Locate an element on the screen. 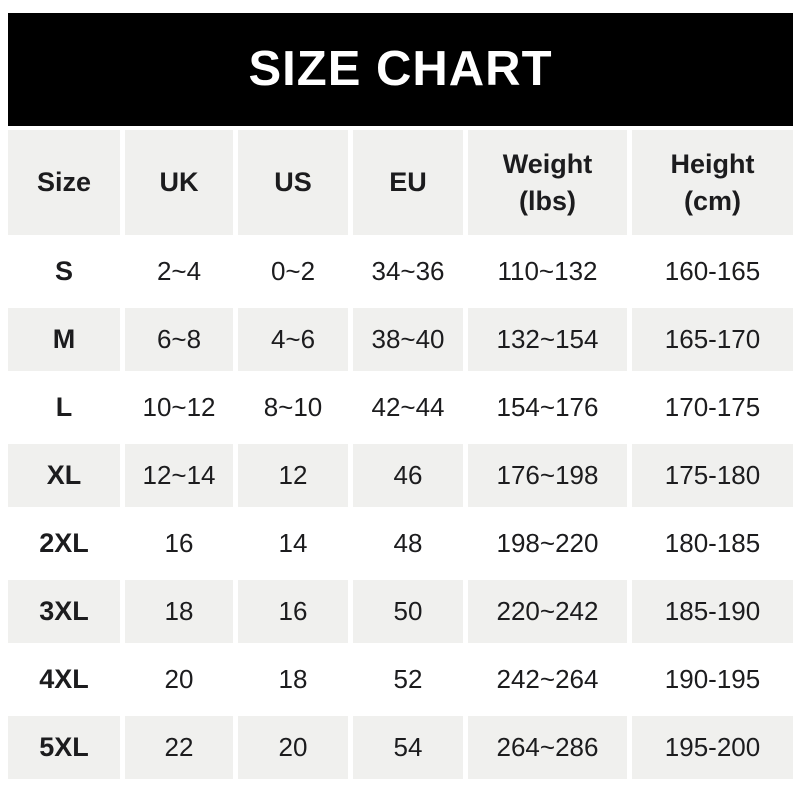 Image resolution: width=800 pixels, height=800 pixels. cell-5xl-uk: 22 is located at coordinates (179, 747).